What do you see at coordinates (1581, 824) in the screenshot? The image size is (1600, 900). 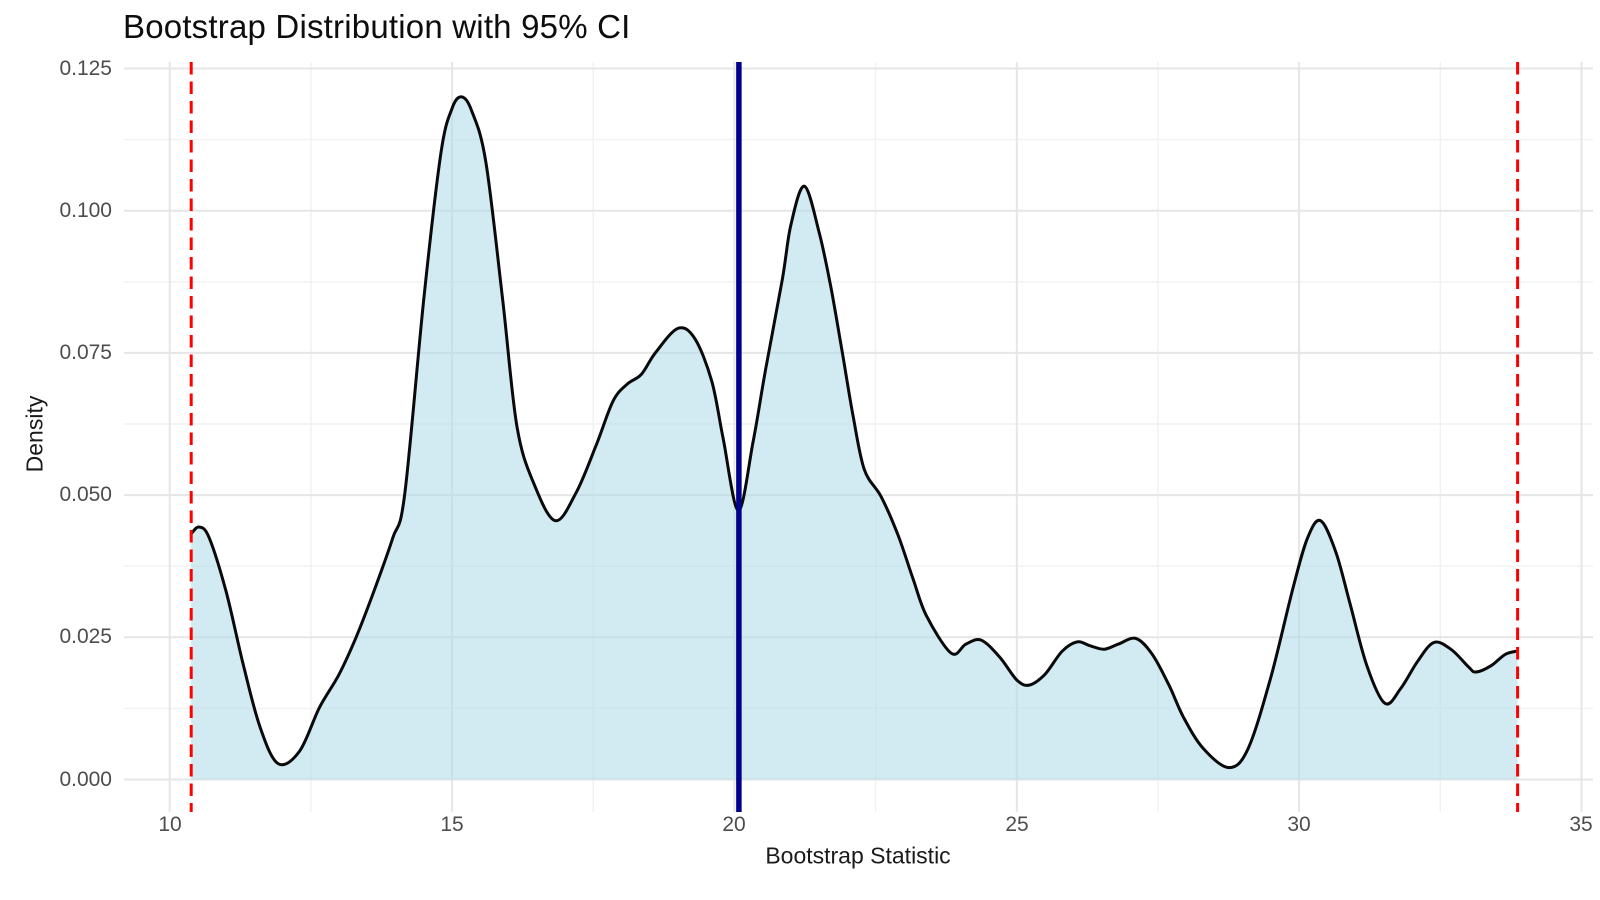 I see `x-tick-label: 35` at bounding box center [1581, 824].